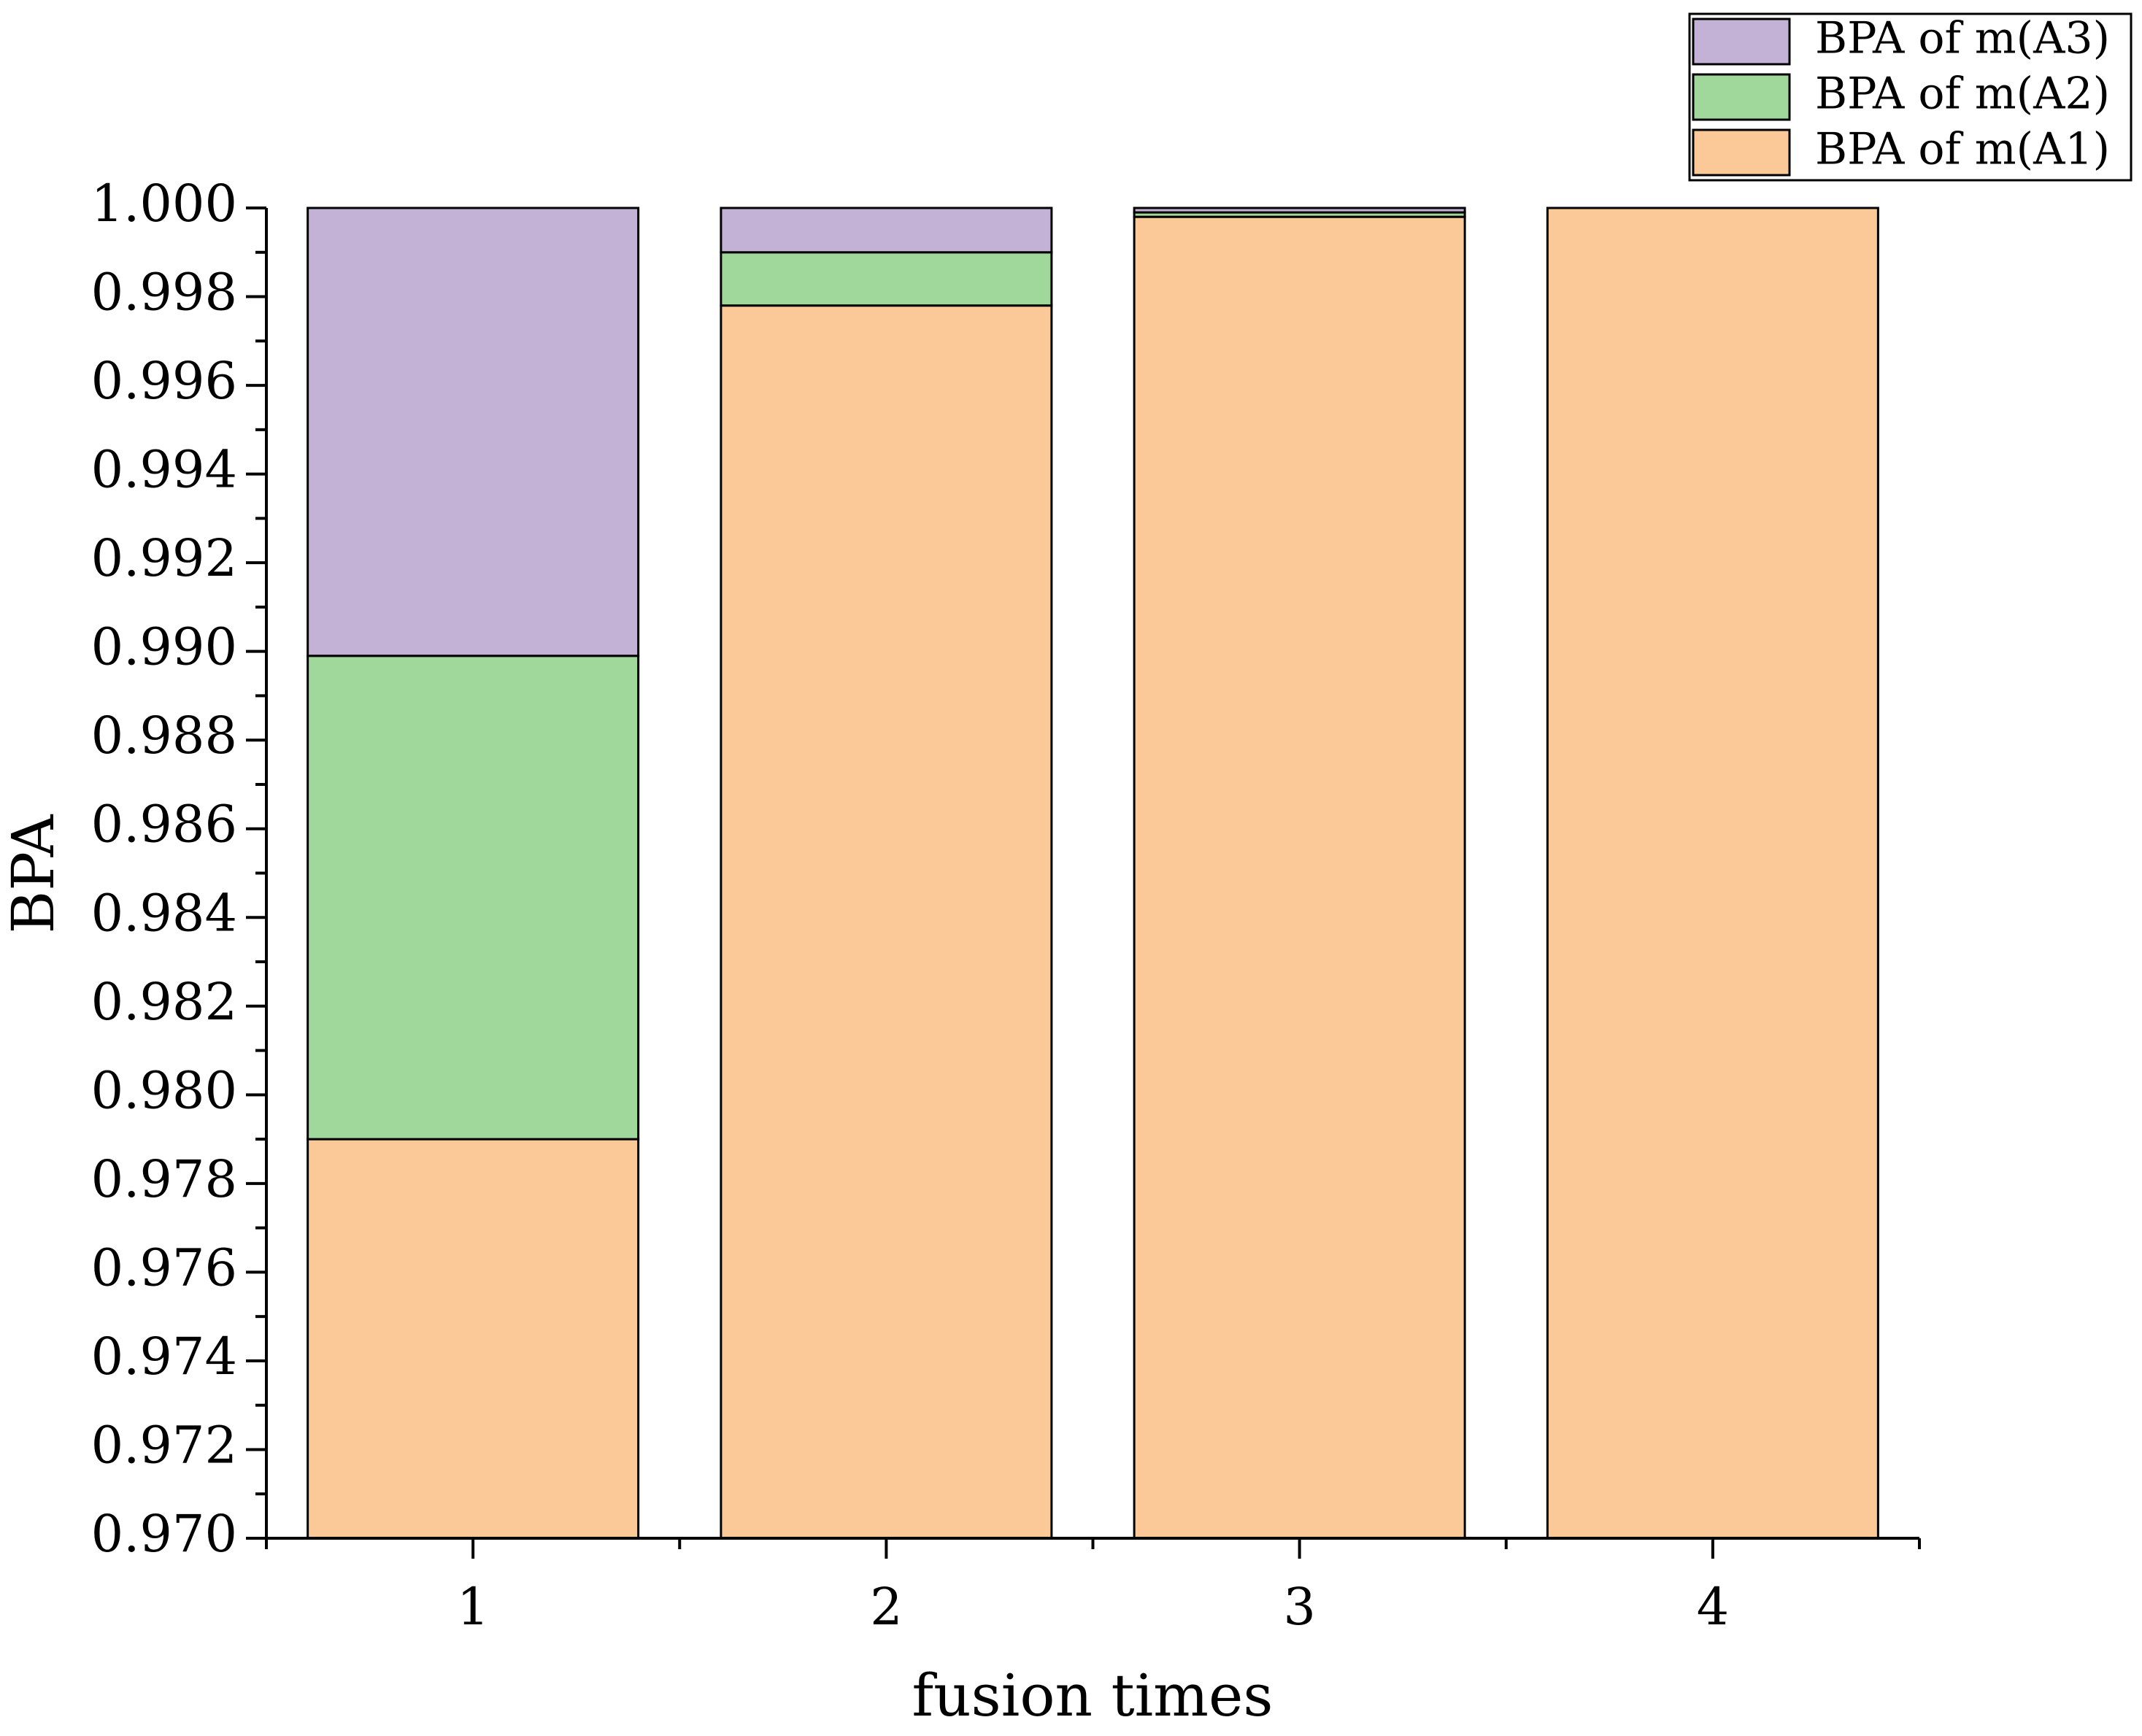 This screenshot has width=2142, height=1736. Describe the element at coordinates (164, 1090) in the screenshot. I see `y-tick-label: 0.980` at that location.